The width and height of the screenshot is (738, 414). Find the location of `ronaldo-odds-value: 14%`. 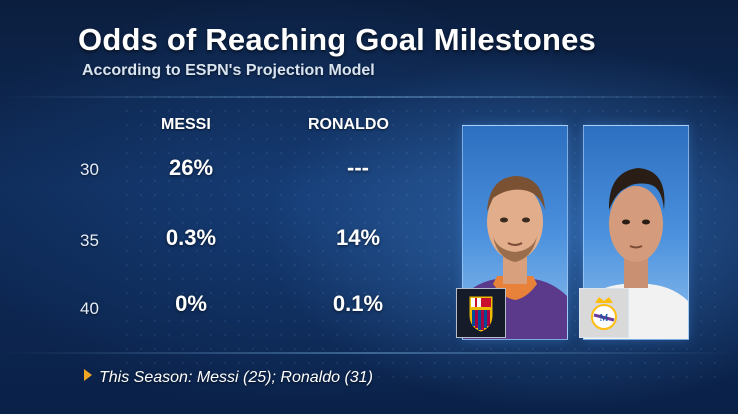

ronaldo-odds-value: 14% is located at coordinates (358, 237).